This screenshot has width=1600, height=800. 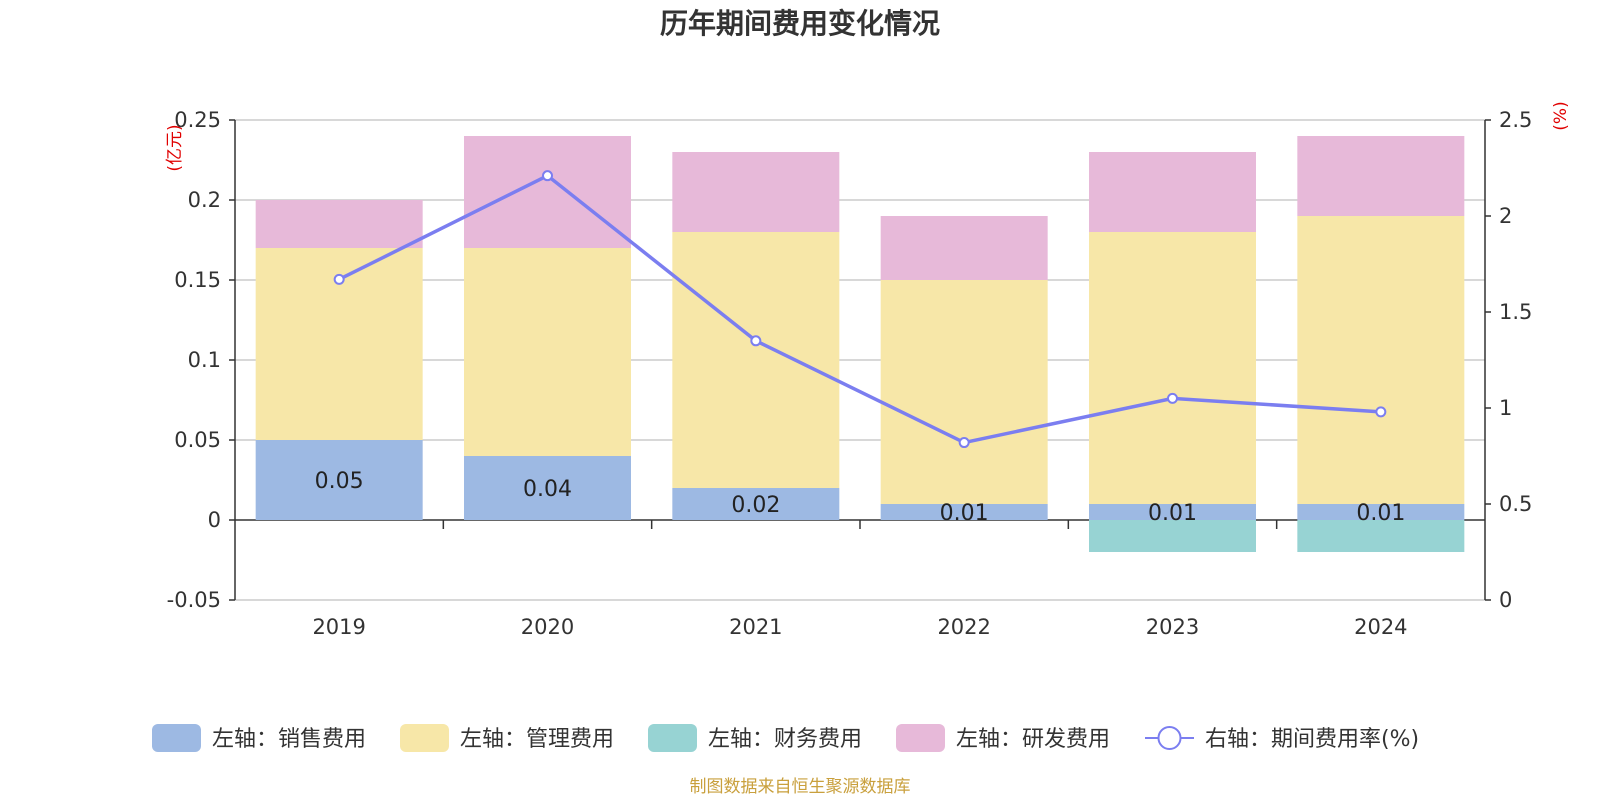 I want to click on left-tick-label: 0.15, so click(x=197, y=280).